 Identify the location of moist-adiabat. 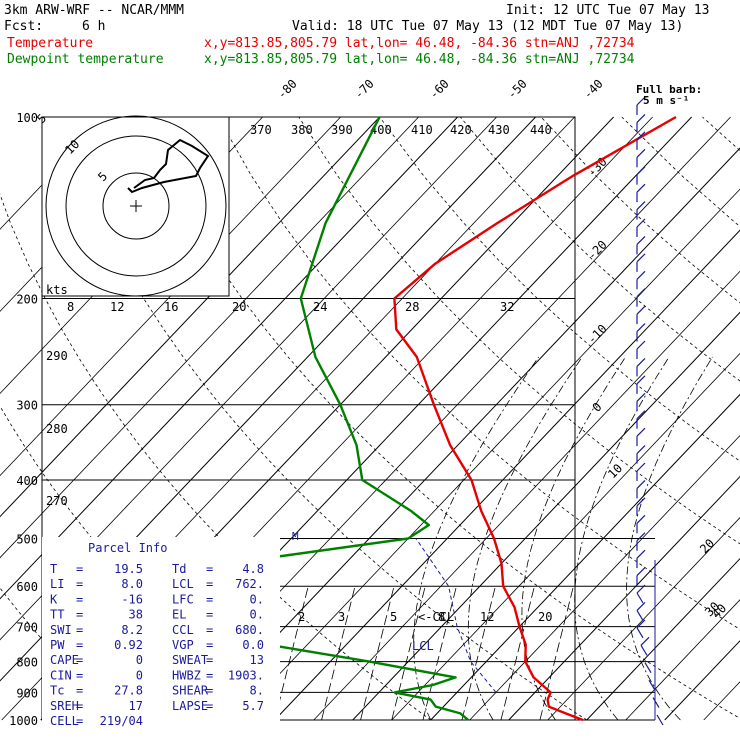
(573, 538).